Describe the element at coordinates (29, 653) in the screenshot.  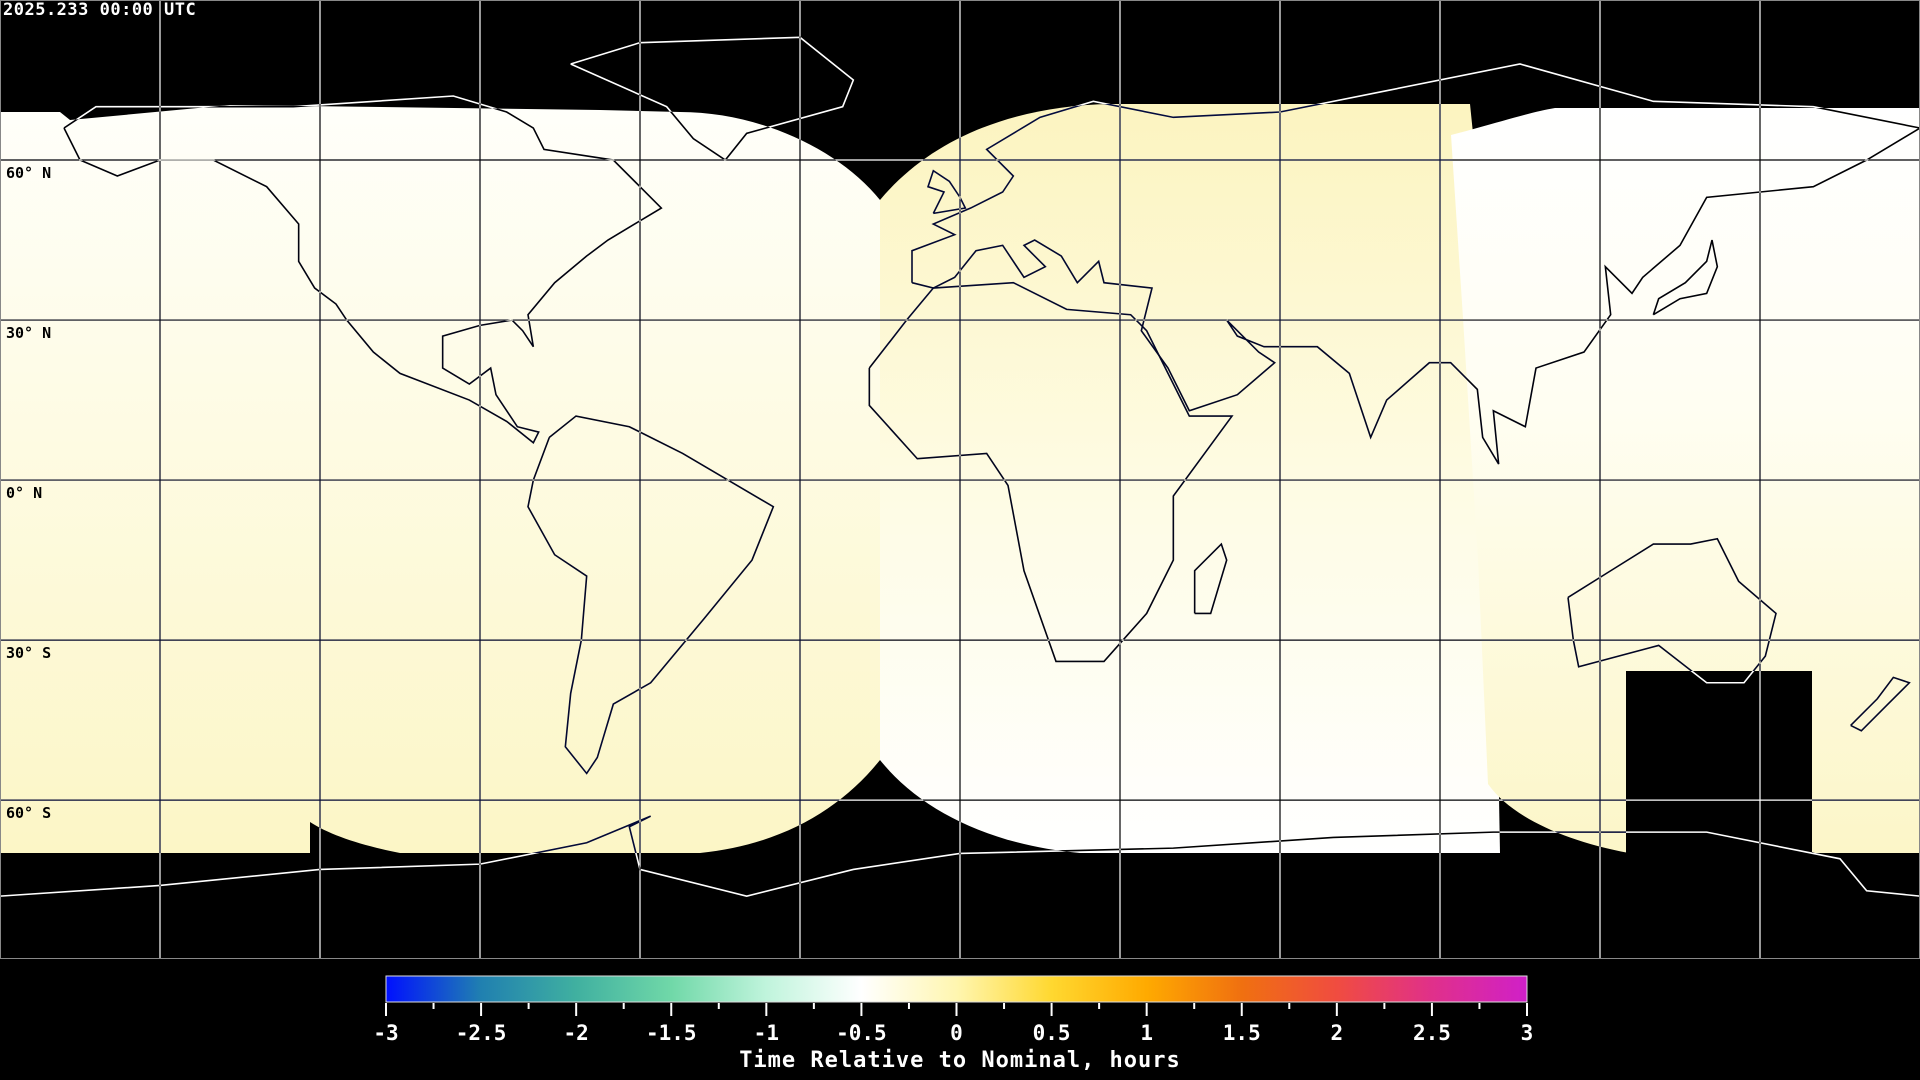
I see `lat-label-30s: 30° S` at that location.